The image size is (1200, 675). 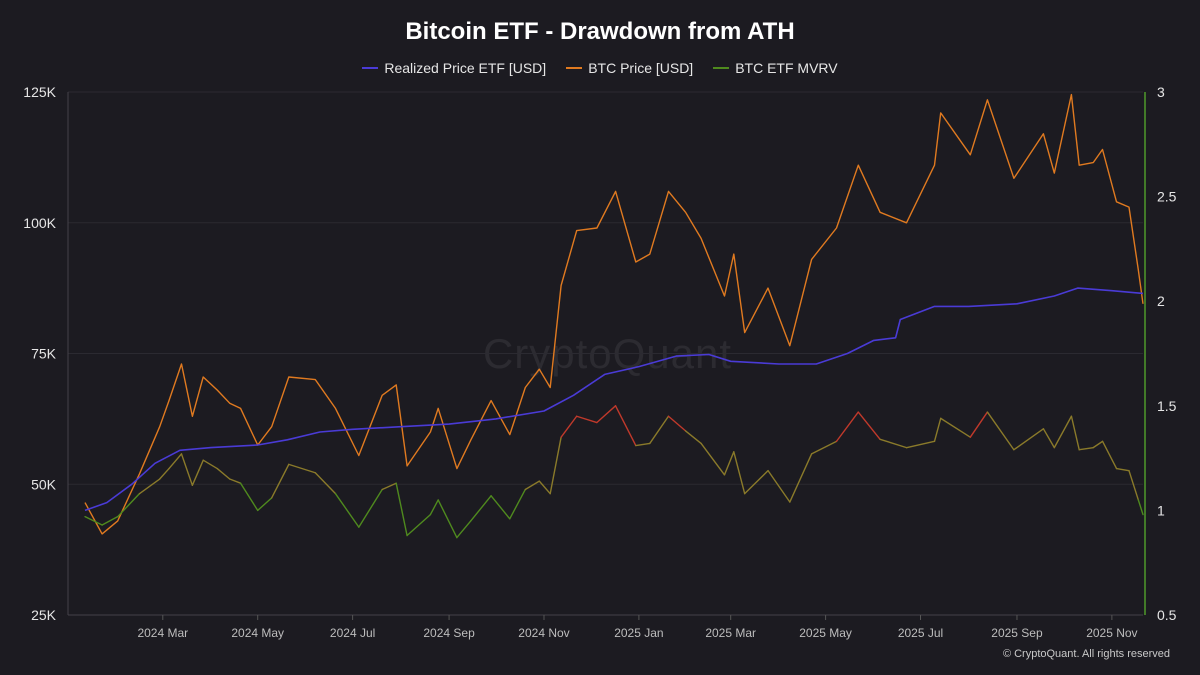 I want to click on y-left-tick-label-4: 125K, so click(x=39, y=92).